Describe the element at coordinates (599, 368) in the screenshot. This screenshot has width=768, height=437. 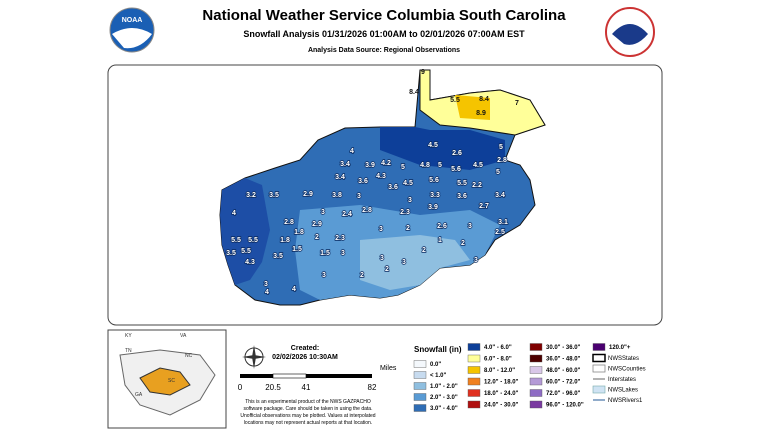
I see `layer-swatch` at that location.